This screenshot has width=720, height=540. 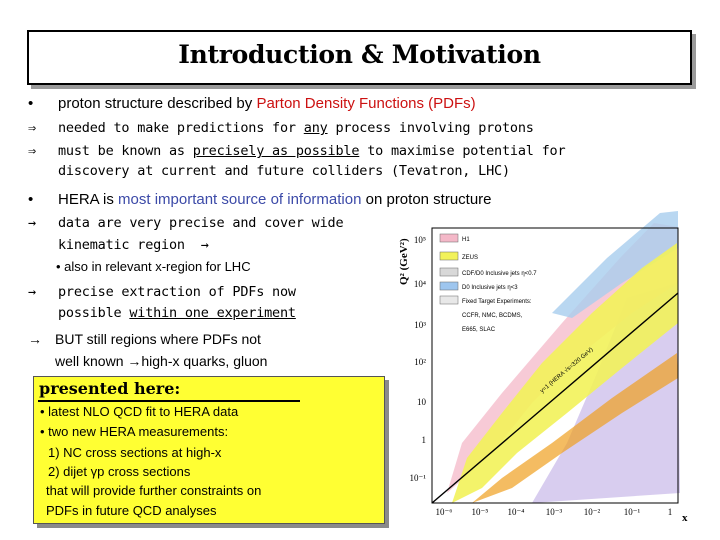 What do you see at coordinates (632, 512) in the screenshot?
I see `x-tick-label: 10⁻¹` at bounding box center [632, 512].